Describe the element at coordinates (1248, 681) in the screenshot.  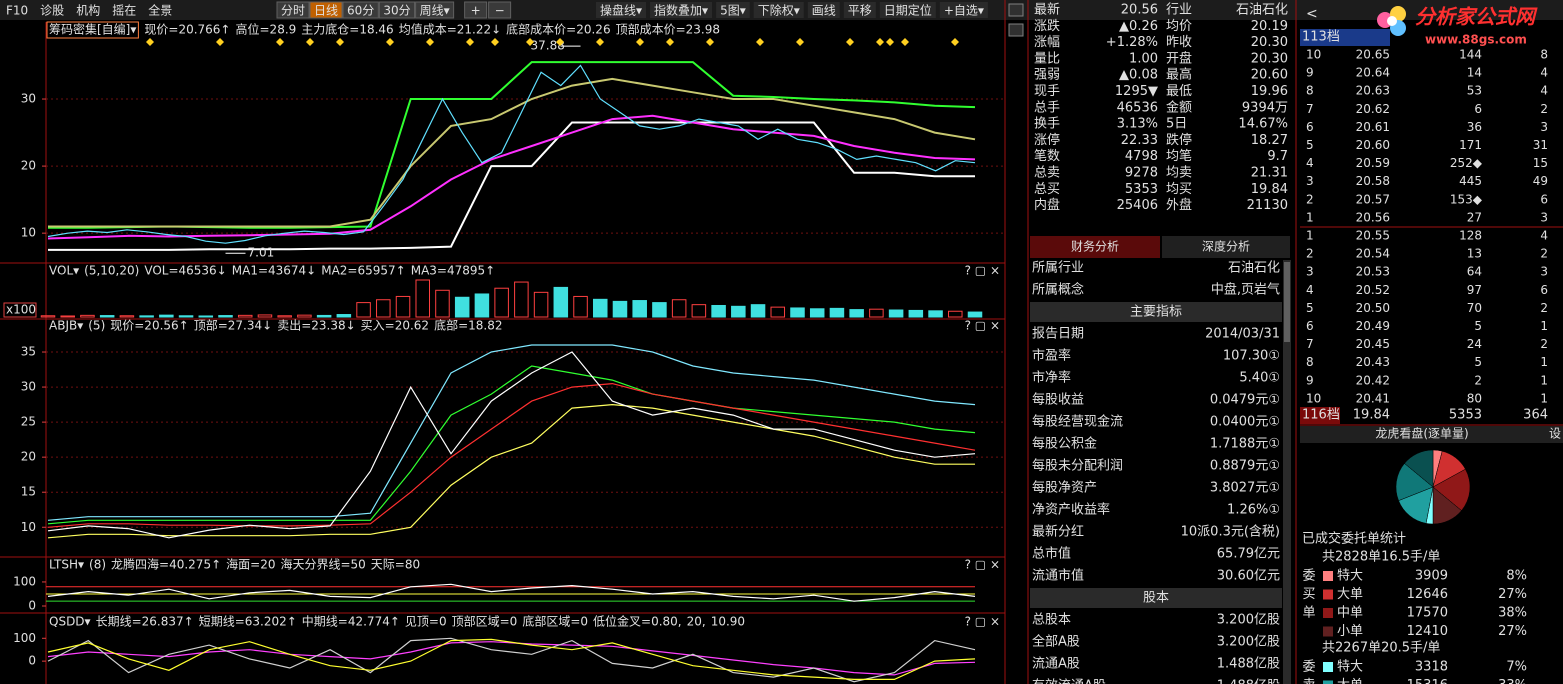
I see `finance-value: 1.488亿股` at that location.